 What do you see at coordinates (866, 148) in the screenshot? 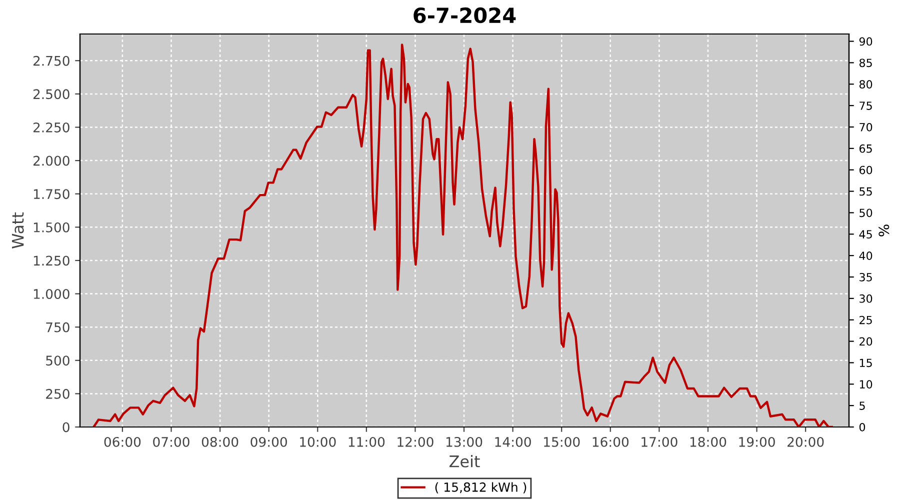
I see `y2-tick-label: 65` at bounding box center [866, 148].